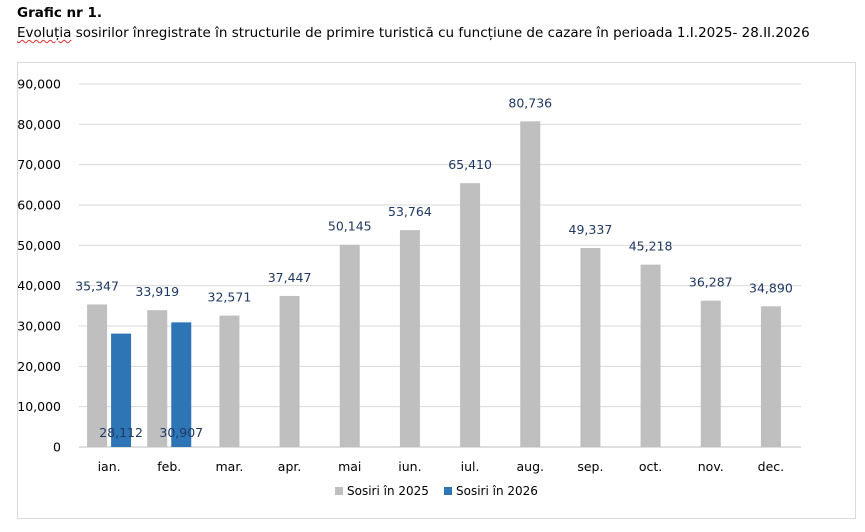 The image size is (865, 532). I want to click on data-label-2025: 32,571, so click(230, 297).